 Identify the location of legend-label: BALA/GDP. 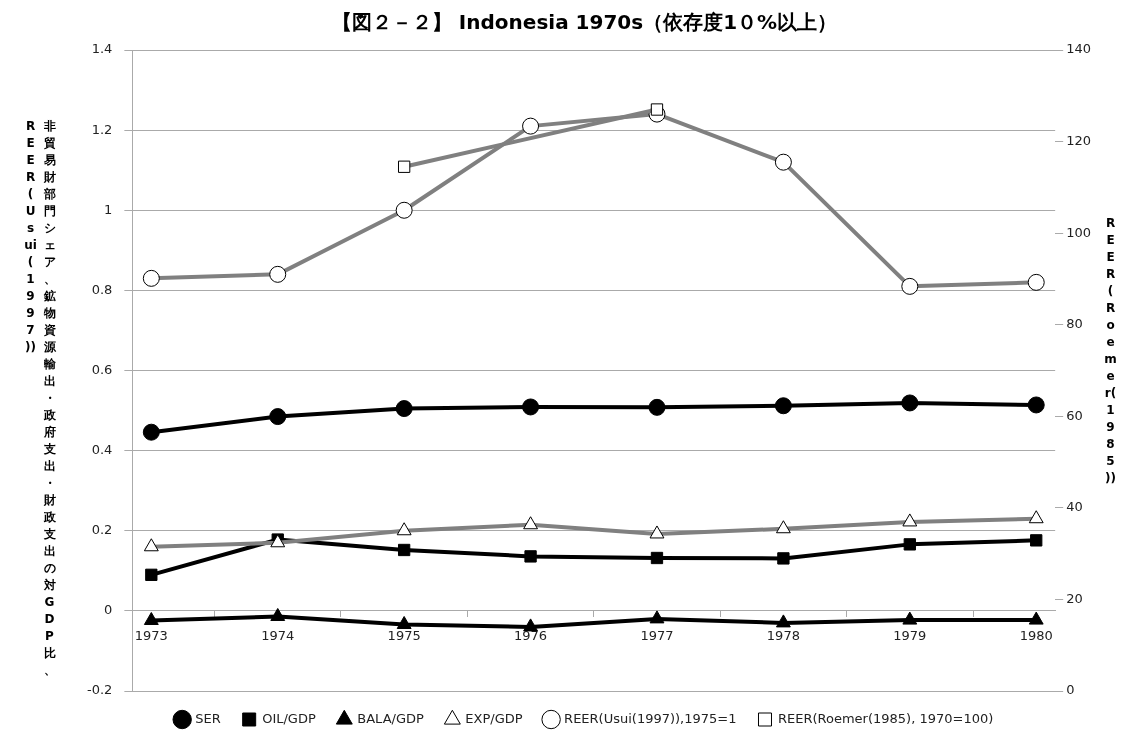
(391, 718).